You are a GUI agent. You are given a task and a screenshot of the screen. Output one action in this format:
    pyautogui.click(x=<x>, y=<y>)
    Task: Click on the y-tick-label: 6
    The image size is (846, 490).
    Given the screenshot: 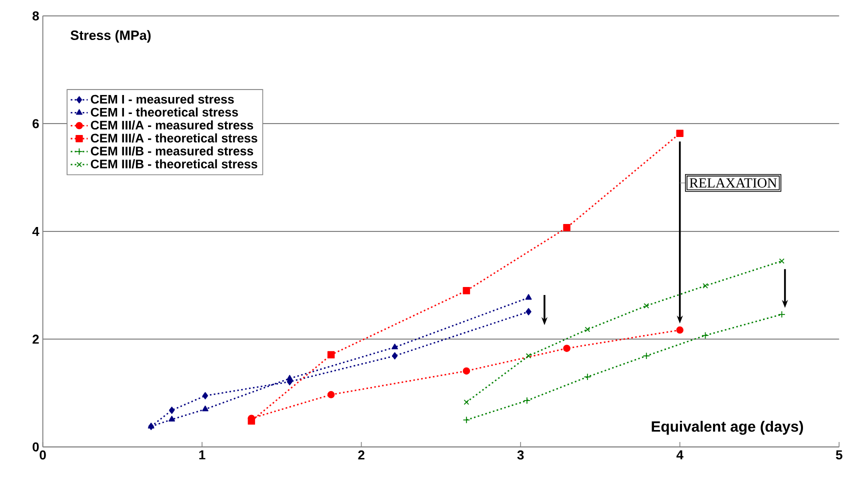 What is the action you would take?
    pyautogui.click(x=35, y=123)
    